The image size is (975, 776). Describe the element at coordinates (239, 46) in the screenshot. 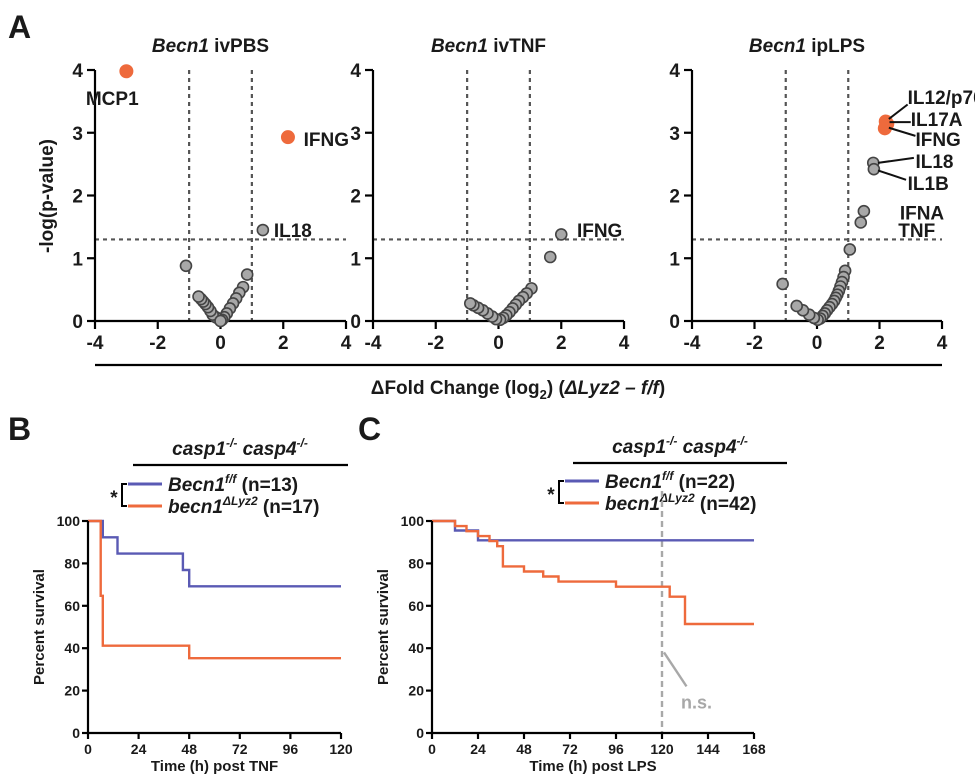

I see `title-condition: ivPBS` at that location.